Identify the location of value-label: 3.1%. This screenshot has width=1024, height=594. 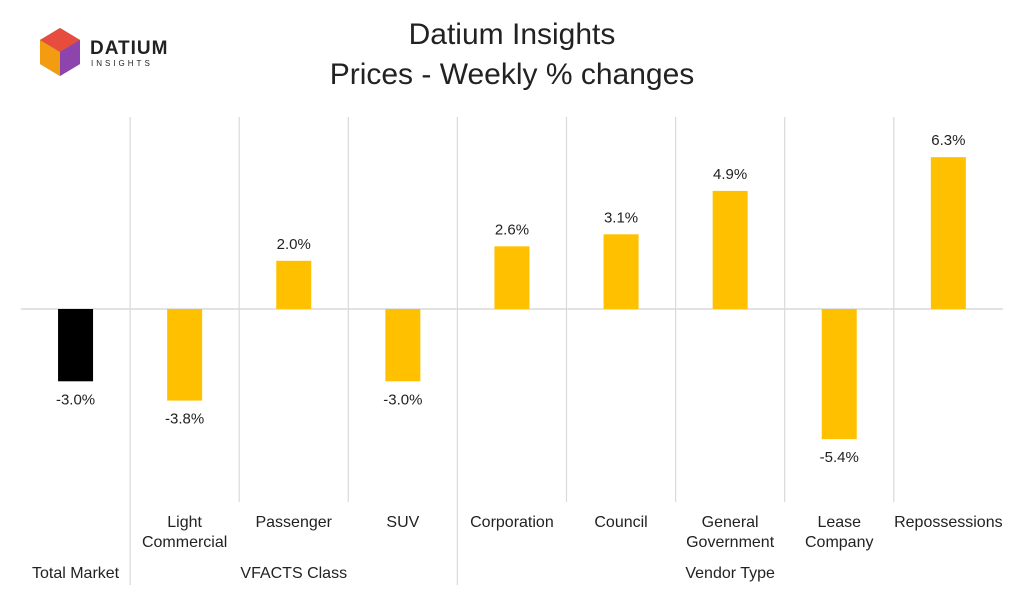
(621, 217).